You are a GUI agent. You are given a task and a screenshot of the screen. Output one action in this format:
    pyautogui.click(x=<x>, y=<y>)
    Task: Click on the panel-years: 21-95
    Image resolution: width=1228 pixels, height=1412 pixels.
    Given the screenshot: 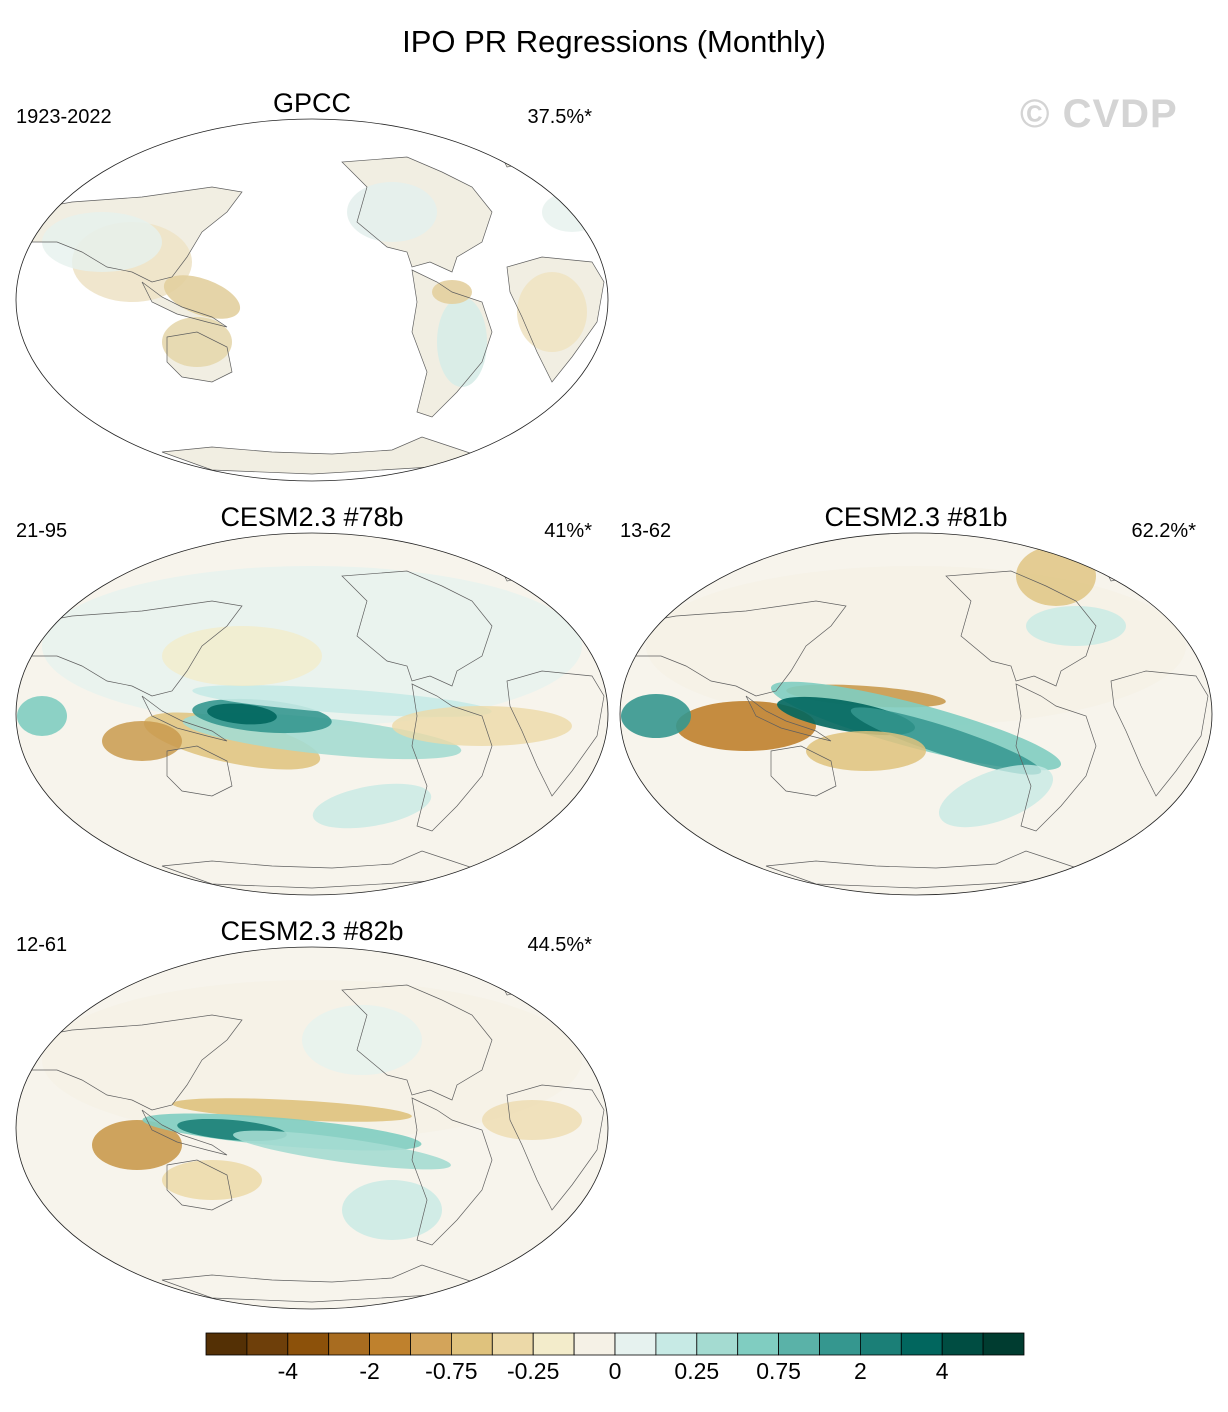 What is the action you would take?
    pyautogui.click(x=42, y=531)
    